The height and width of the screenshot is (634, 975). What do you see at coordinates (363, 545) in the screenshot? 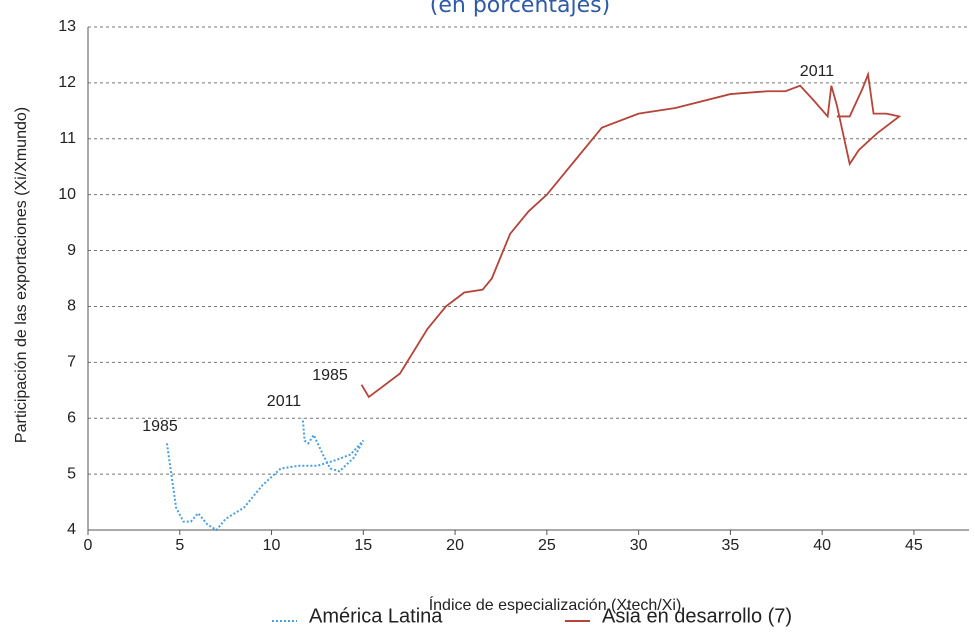
I see `x-tick-label: 15` at bounding box center [363, 545].